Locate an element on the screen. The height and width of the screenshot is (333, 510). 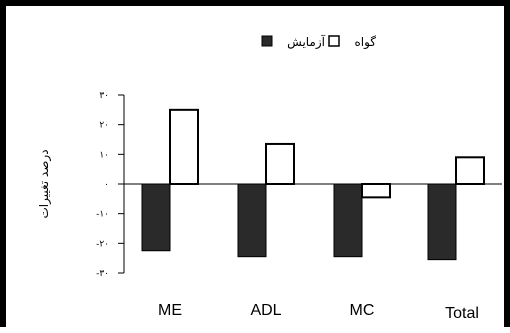
y-axis-ticks: ۳۰ ۲۰ ۱۰ ۰ -۱۰ -۲۰ -۳۰ is located at coordinates (110, 185).